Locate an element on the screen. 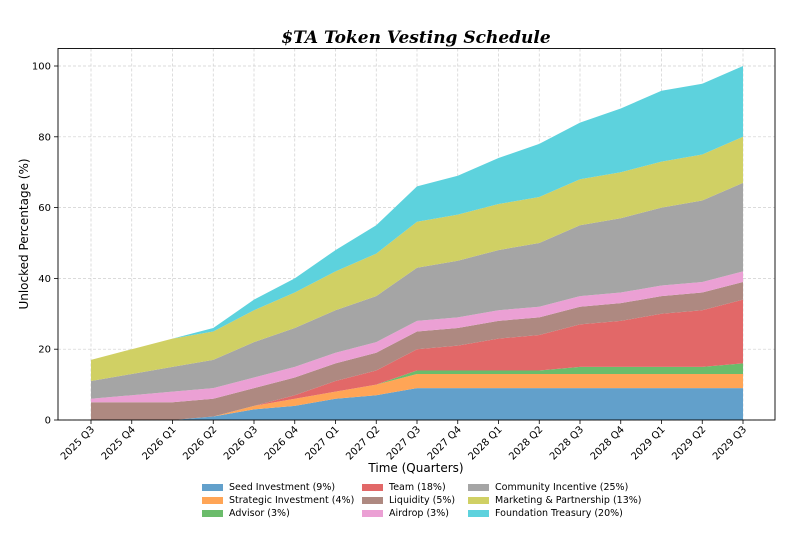  y-tick-label: 60 is located at coordinates (44, 208).